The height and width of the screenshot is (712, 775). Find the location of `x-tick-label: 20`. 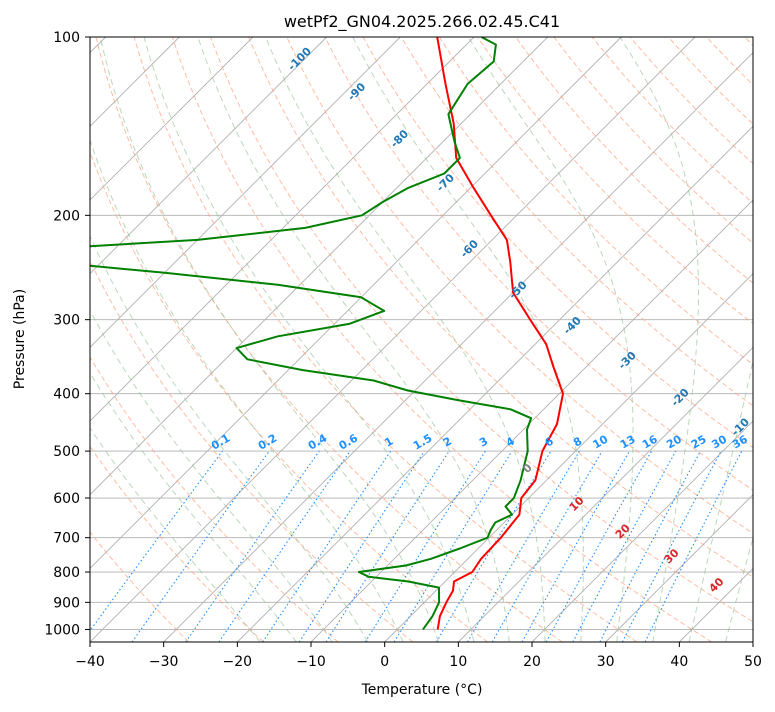

x-tick-label: 20 is located at coordinates (532, 662).